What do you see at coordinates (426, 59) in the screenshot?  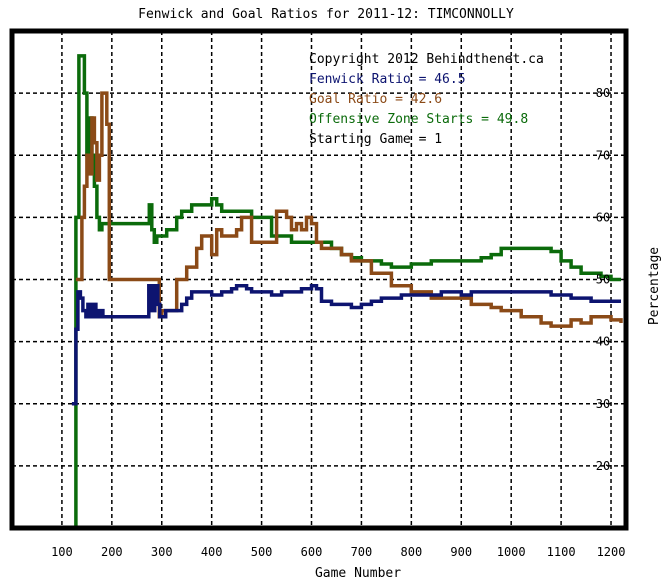 I see `annotation-copyright: Copyright 2012 Behindthenet.ca` at bounding box center [426, 59].